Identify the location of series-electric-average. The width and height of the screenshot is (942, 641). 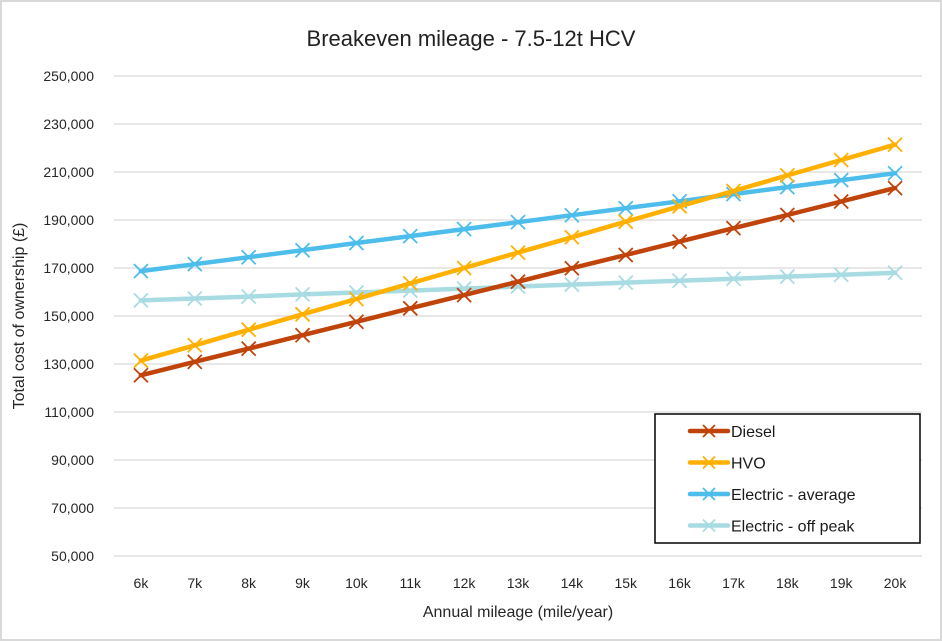
(518, 222).